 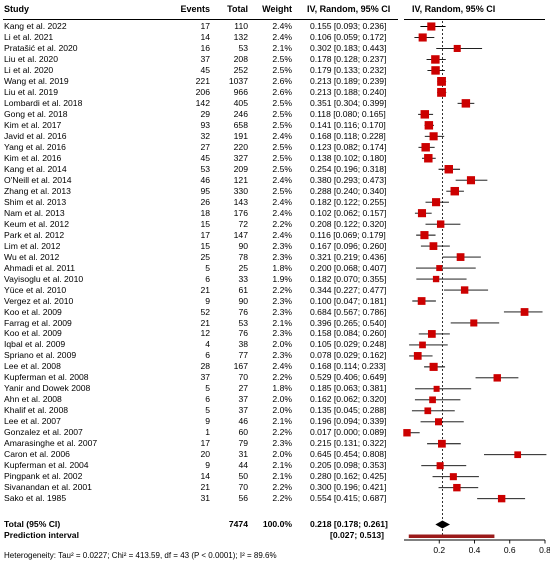 What do you see at coordinates (442, 525) in the screenshot?
I see `pooled-diamond` at bounding box center [442, 525].